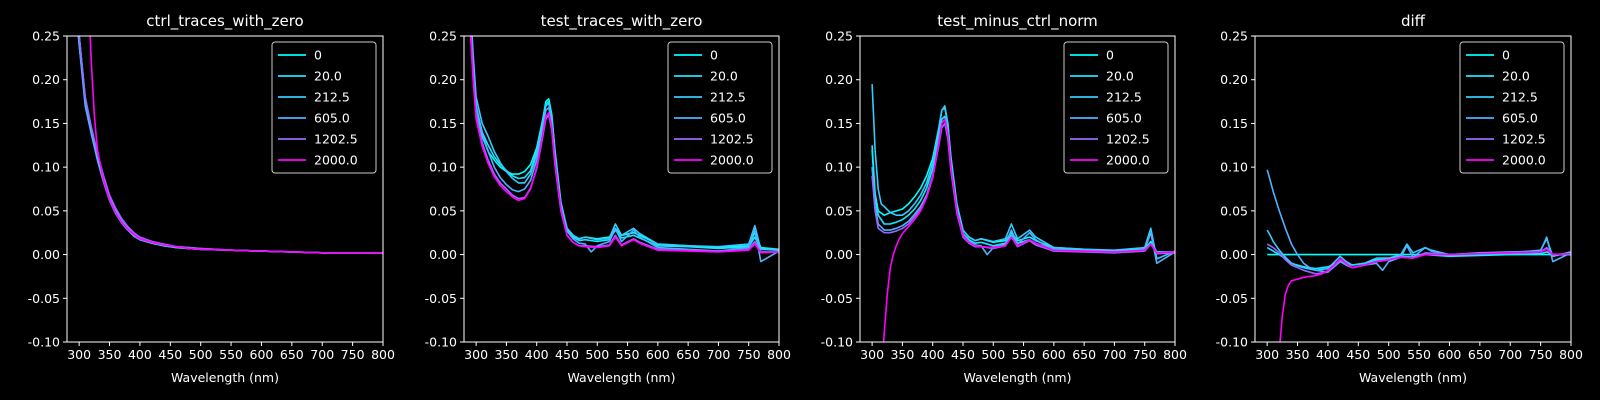  What do you see at coordinates (622, 21) in the screenshot?
I see `chart-title: test_traces_with_zero` at bounding box center [622, 21].